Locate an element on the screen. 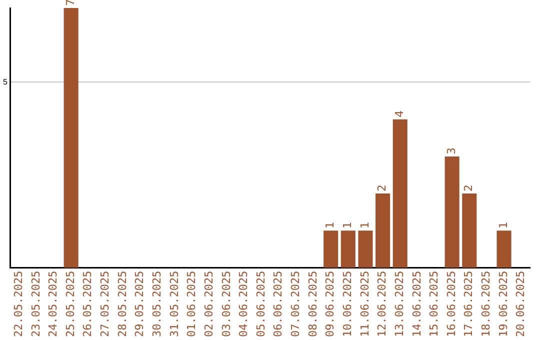  x-tick-label: 15.06.2025 is located at coordinates (434, 304).